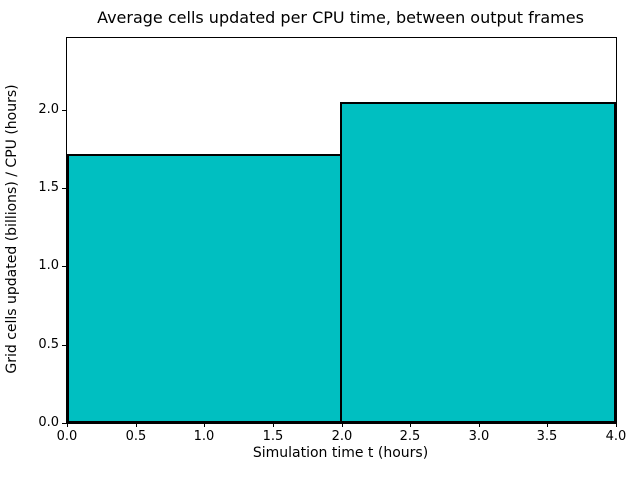  Describe the element at coordinates (340, 453) in the screenshot. I see `x-axis-label: Simulation time t (hours)` at that location.